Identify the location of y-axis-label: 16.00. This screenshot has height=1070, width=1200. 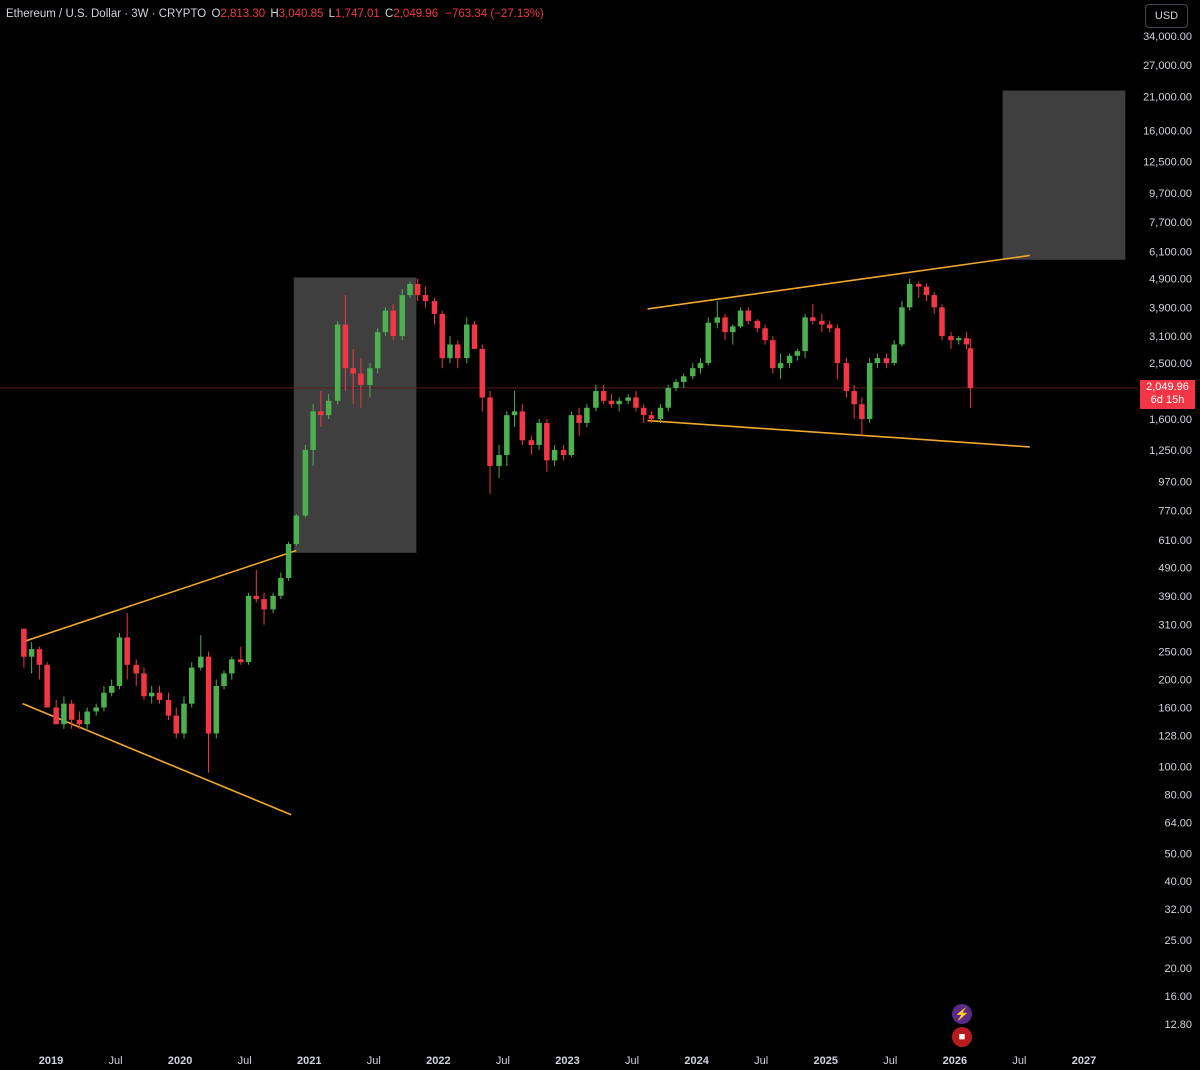
(1178, 997).